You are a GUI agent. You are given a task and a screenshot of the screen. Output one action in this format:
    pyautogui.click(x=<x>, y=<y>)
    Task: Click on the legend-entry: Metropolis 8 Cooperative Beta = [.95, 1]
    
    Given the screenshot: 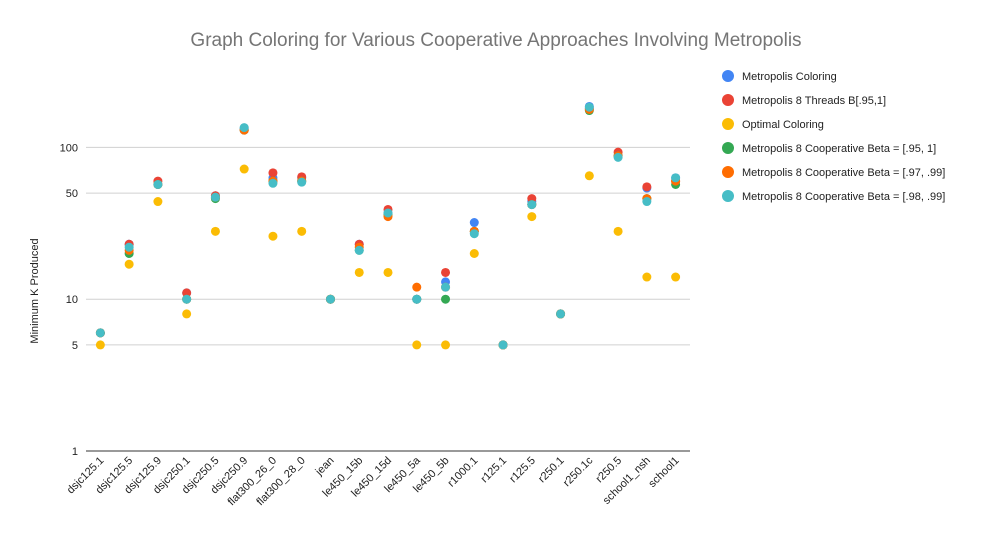 What is the action you would take?
    pyautogui.click(x=839, y=149)
    